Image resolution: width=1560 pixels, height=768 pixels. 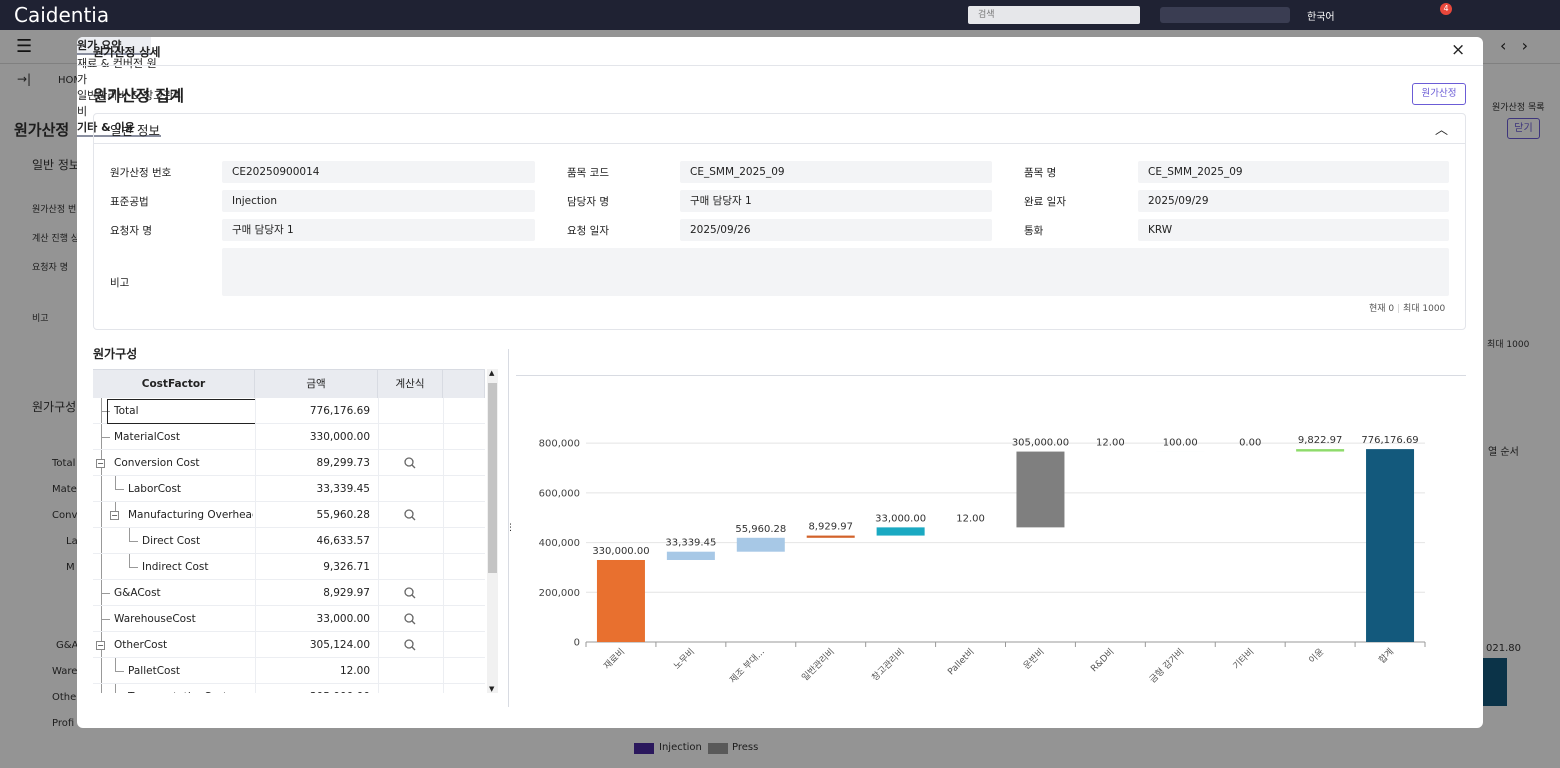 What do you see at coordinates (1040, 172) in the screenshot?
I see `field-label: 품목 명` at bounding box center [1040, 172].